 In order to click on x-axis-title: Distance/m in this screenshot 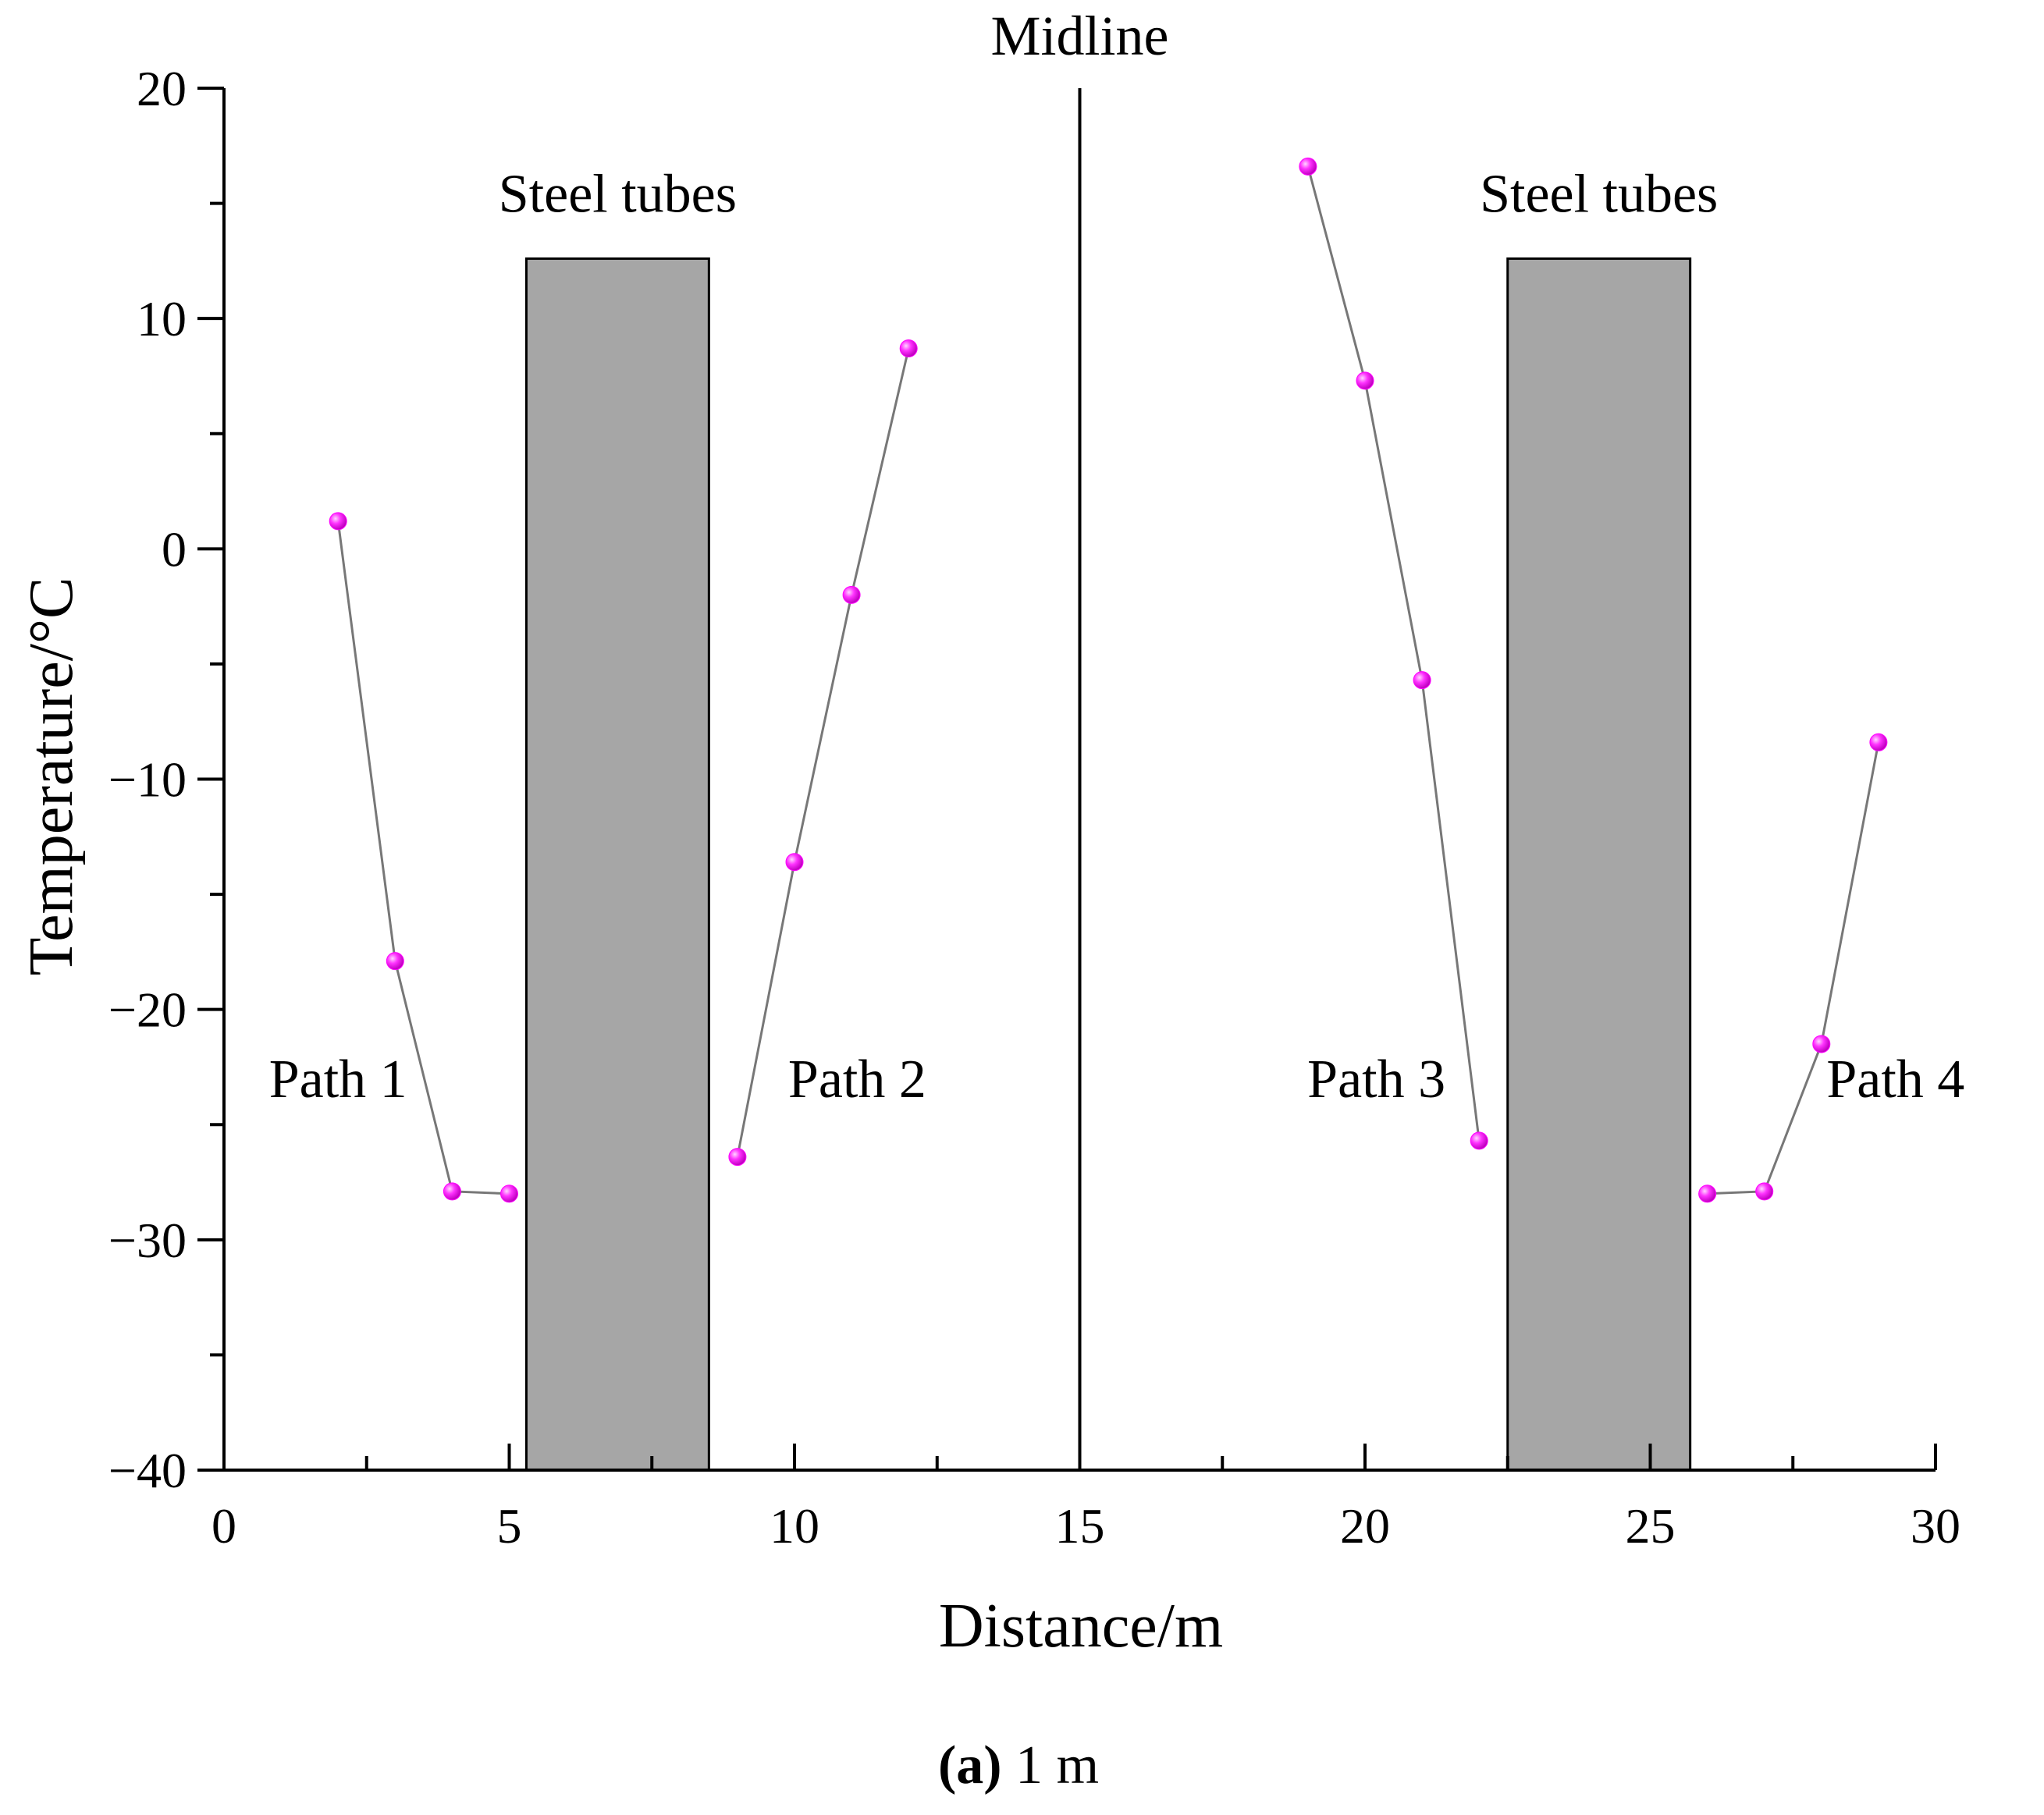, I will do `click(1081, 1626)`.